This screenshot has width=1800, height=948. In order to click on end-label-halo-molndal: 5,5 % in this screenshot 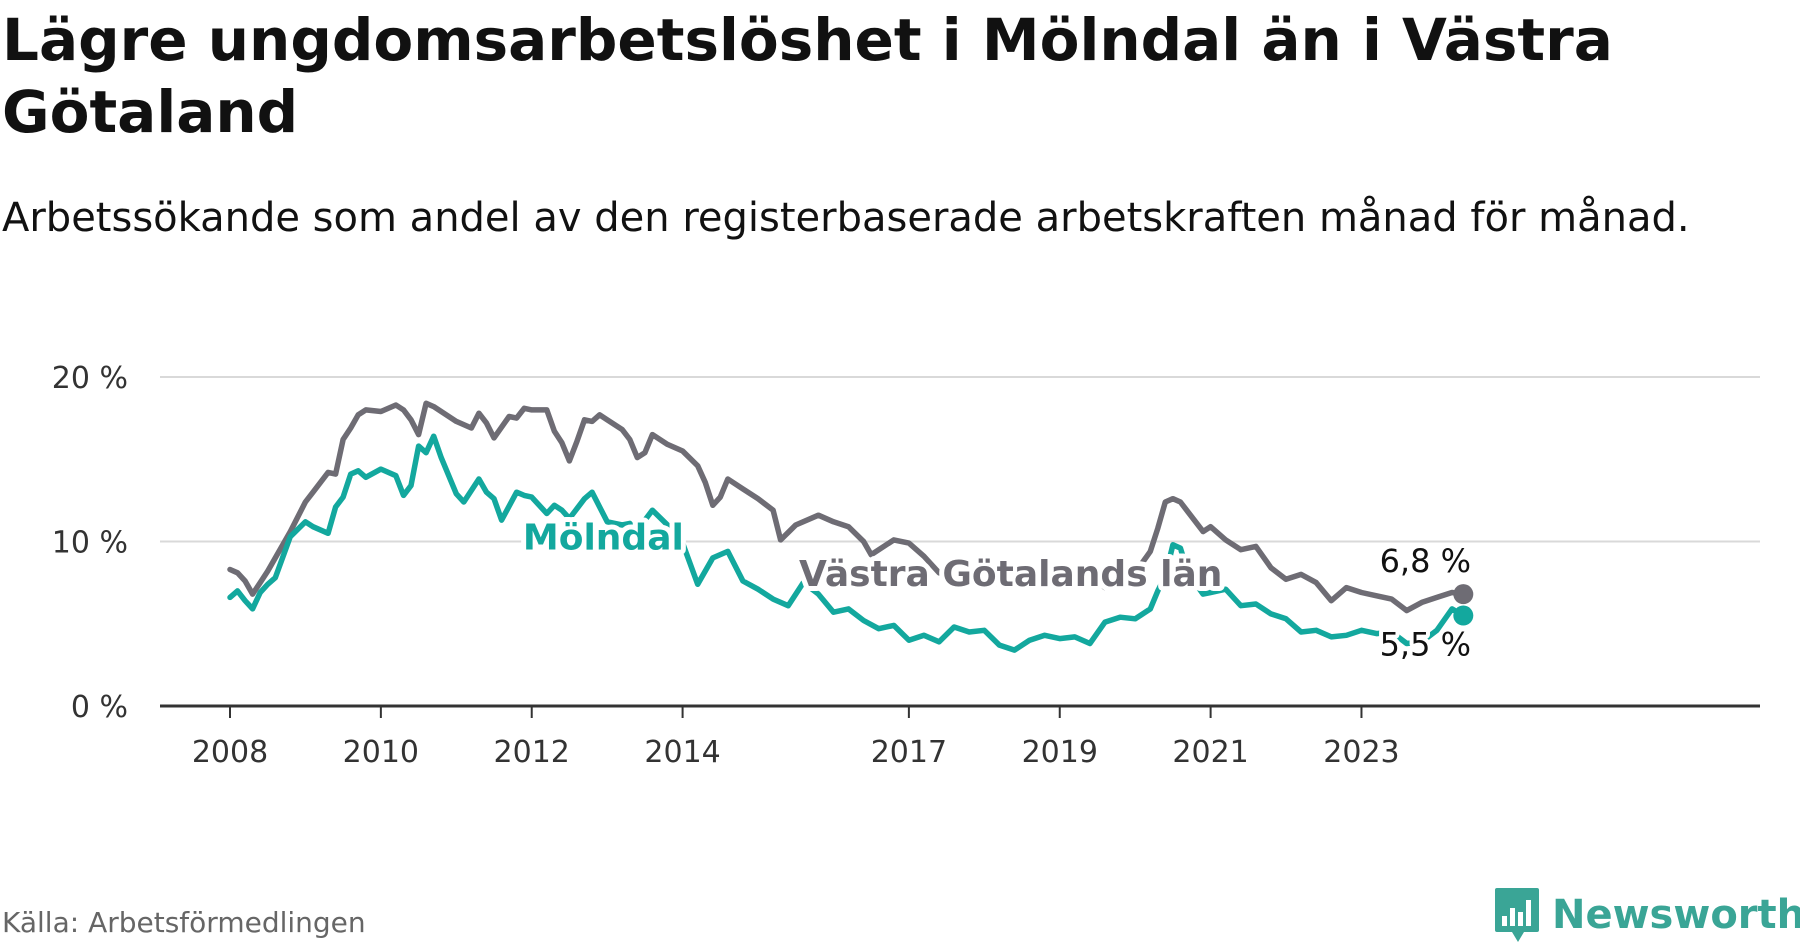, I will do `click(1425, 645)`.